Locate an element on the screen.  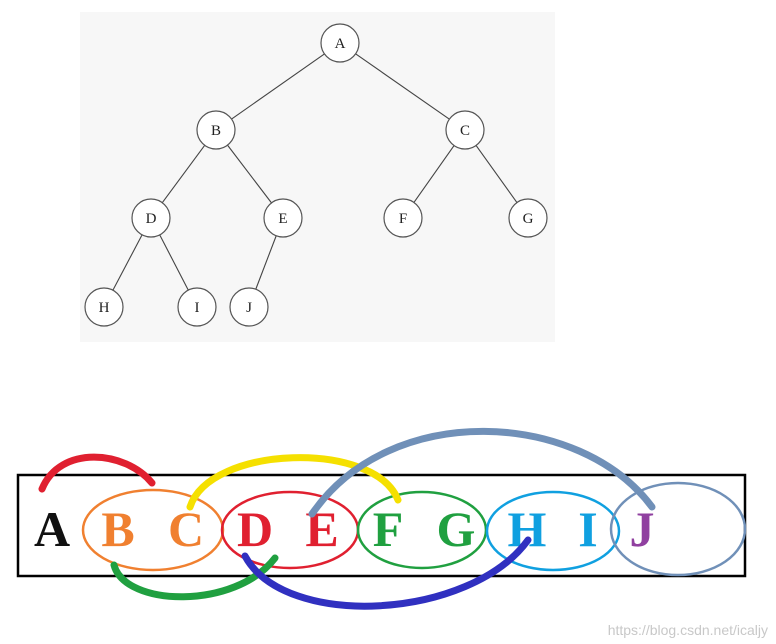
tree-node-label: H is located at coordinates (104, 308).